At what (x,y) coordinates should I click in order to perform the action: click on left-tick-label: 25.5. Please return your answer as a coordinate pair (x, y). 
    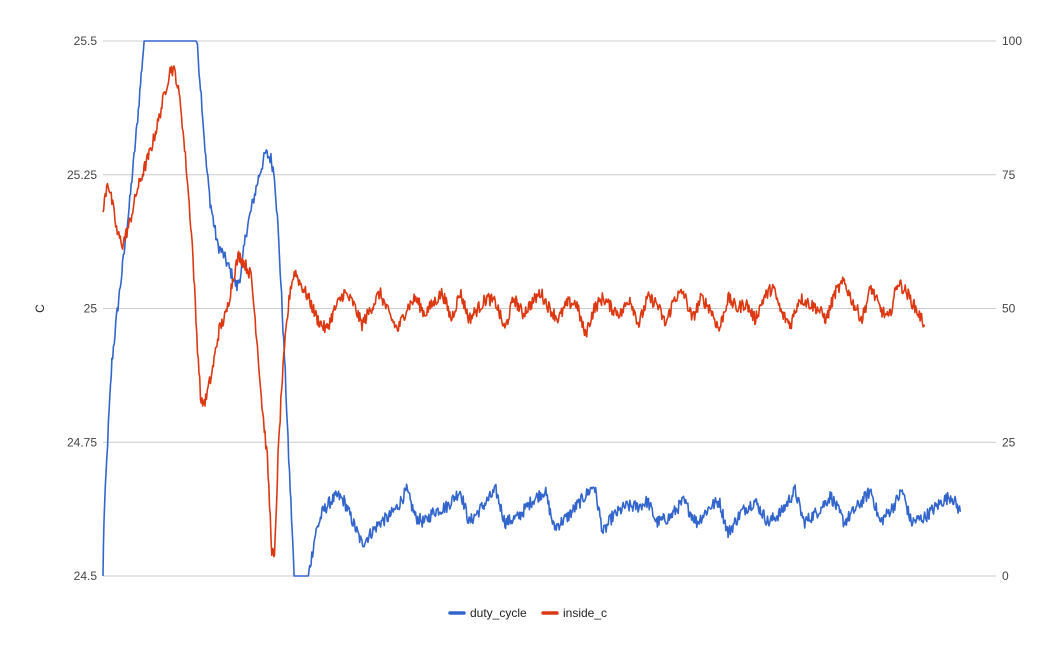
    Looking at the image, I should click on (86, 41).